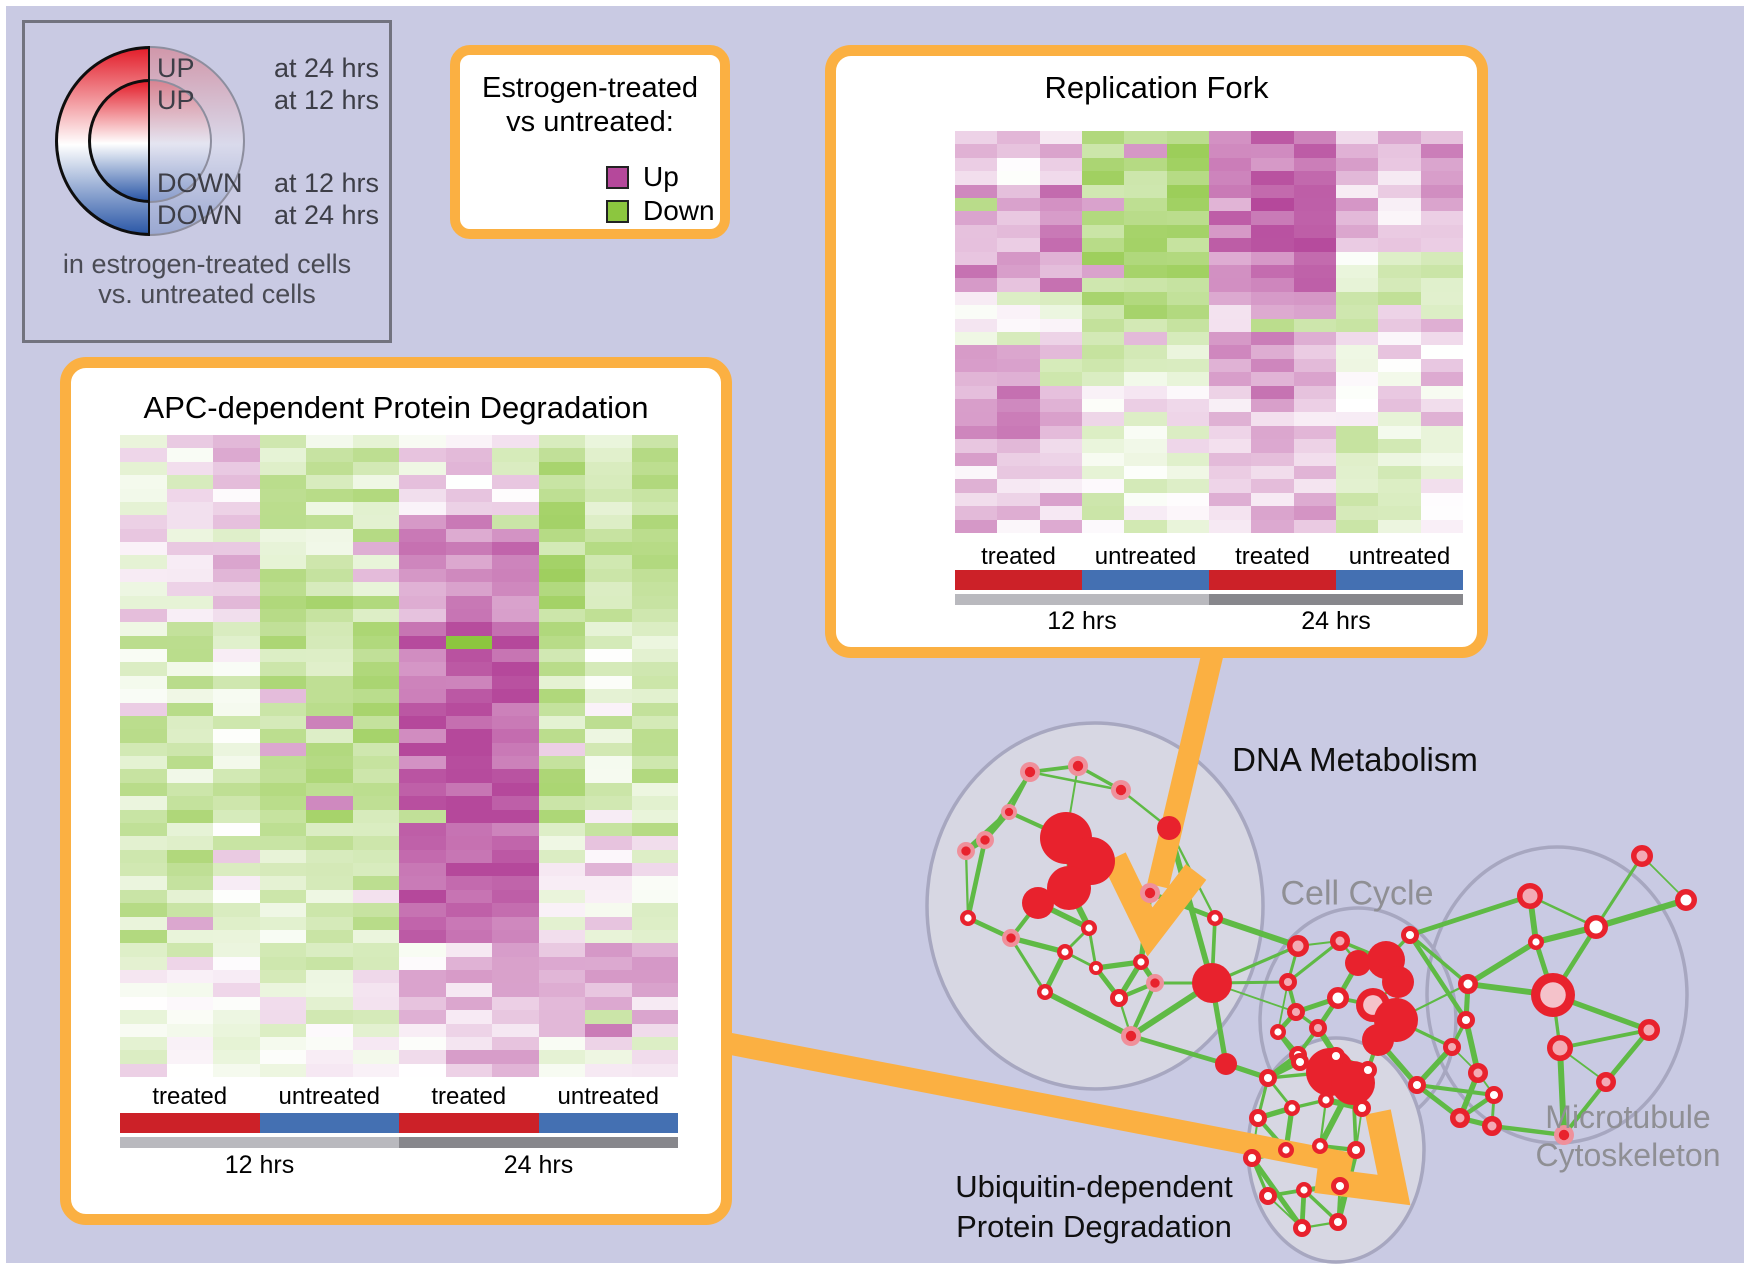 Image resolution: width=1750 pixels, height=1279 pixels. What do you see at coordinates (1628, 1136) in the screenshot?
I see `cluster-label-microtubule: Microtubule Cytoskeleton` at bounding box center [1628, 1136].